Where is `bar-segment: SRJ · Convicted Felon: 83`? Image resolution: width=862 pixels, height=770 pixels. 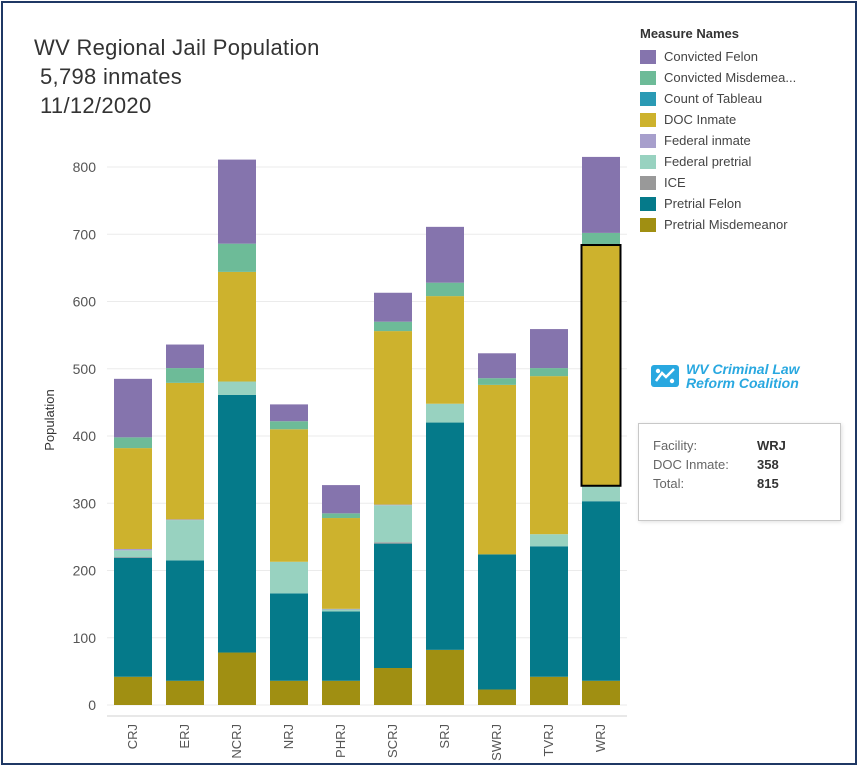 bar-segment: SRJ · Convicted Felon: 83 is located at coordinates (445, 254).